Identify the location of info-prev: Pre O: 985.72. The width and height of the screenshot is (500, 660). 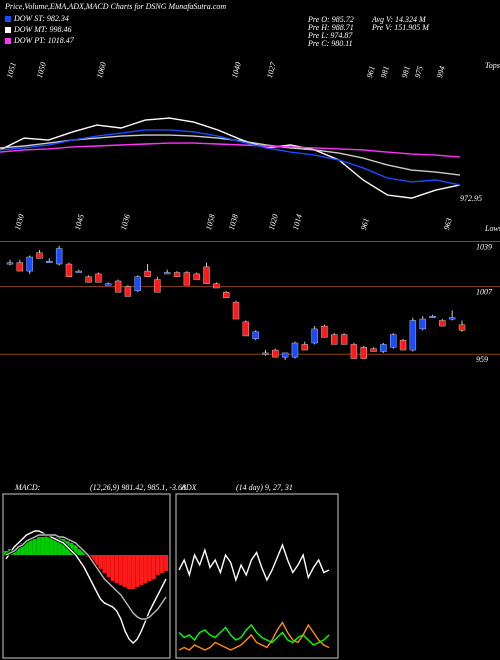
(330, 19).